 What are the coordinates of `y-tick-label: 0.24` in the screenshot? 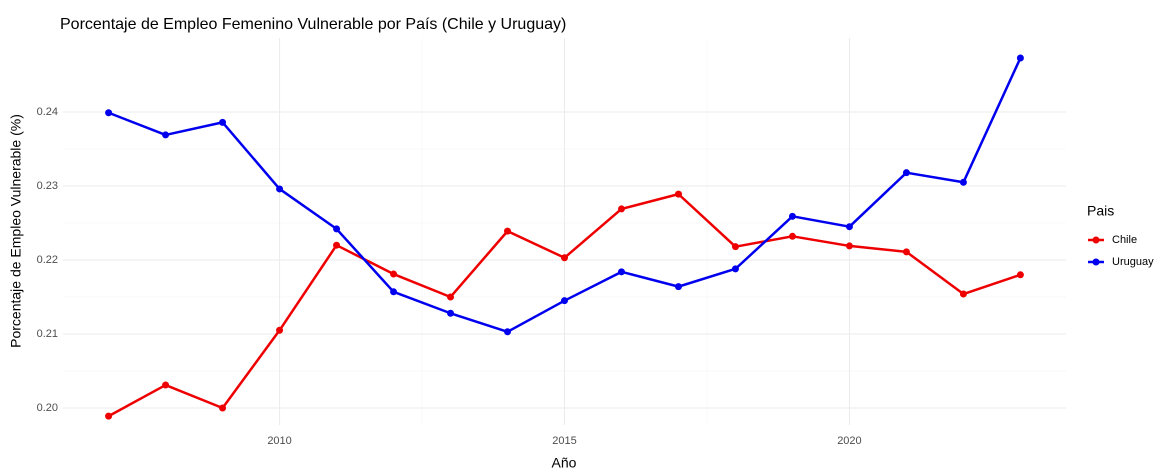 It's located at (47, 112).